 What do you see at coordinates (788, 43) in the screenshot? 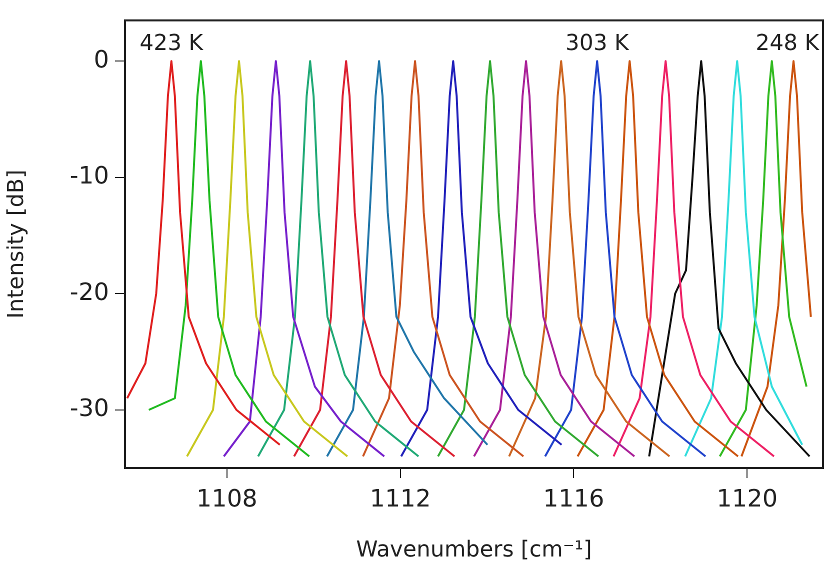
I see `annotation: 248 K` at bounding box center [788, 43].